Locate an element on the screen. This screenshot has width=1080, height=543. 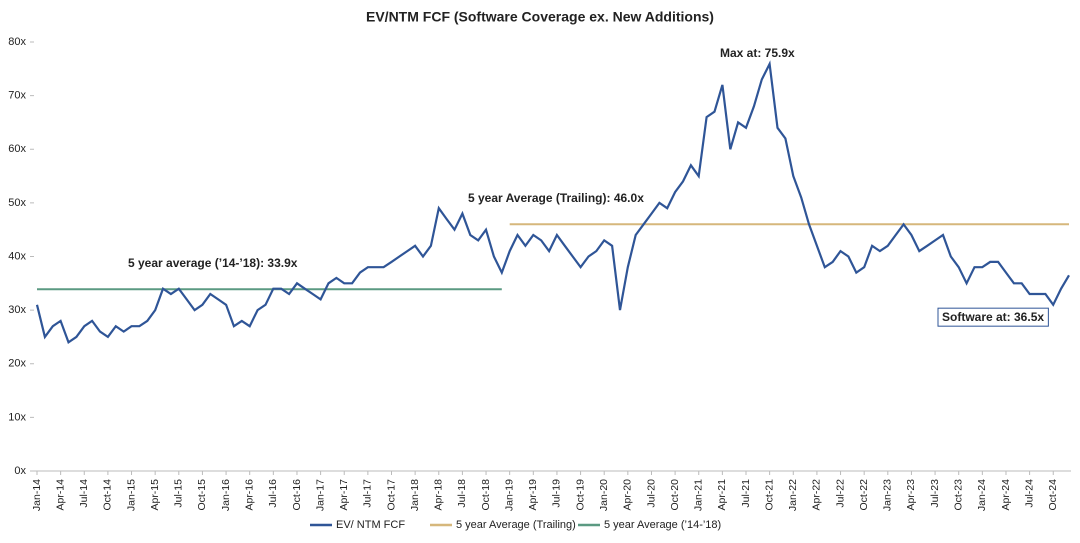
x-tick-label: Oct-19 is located at coordinates (580, 495).